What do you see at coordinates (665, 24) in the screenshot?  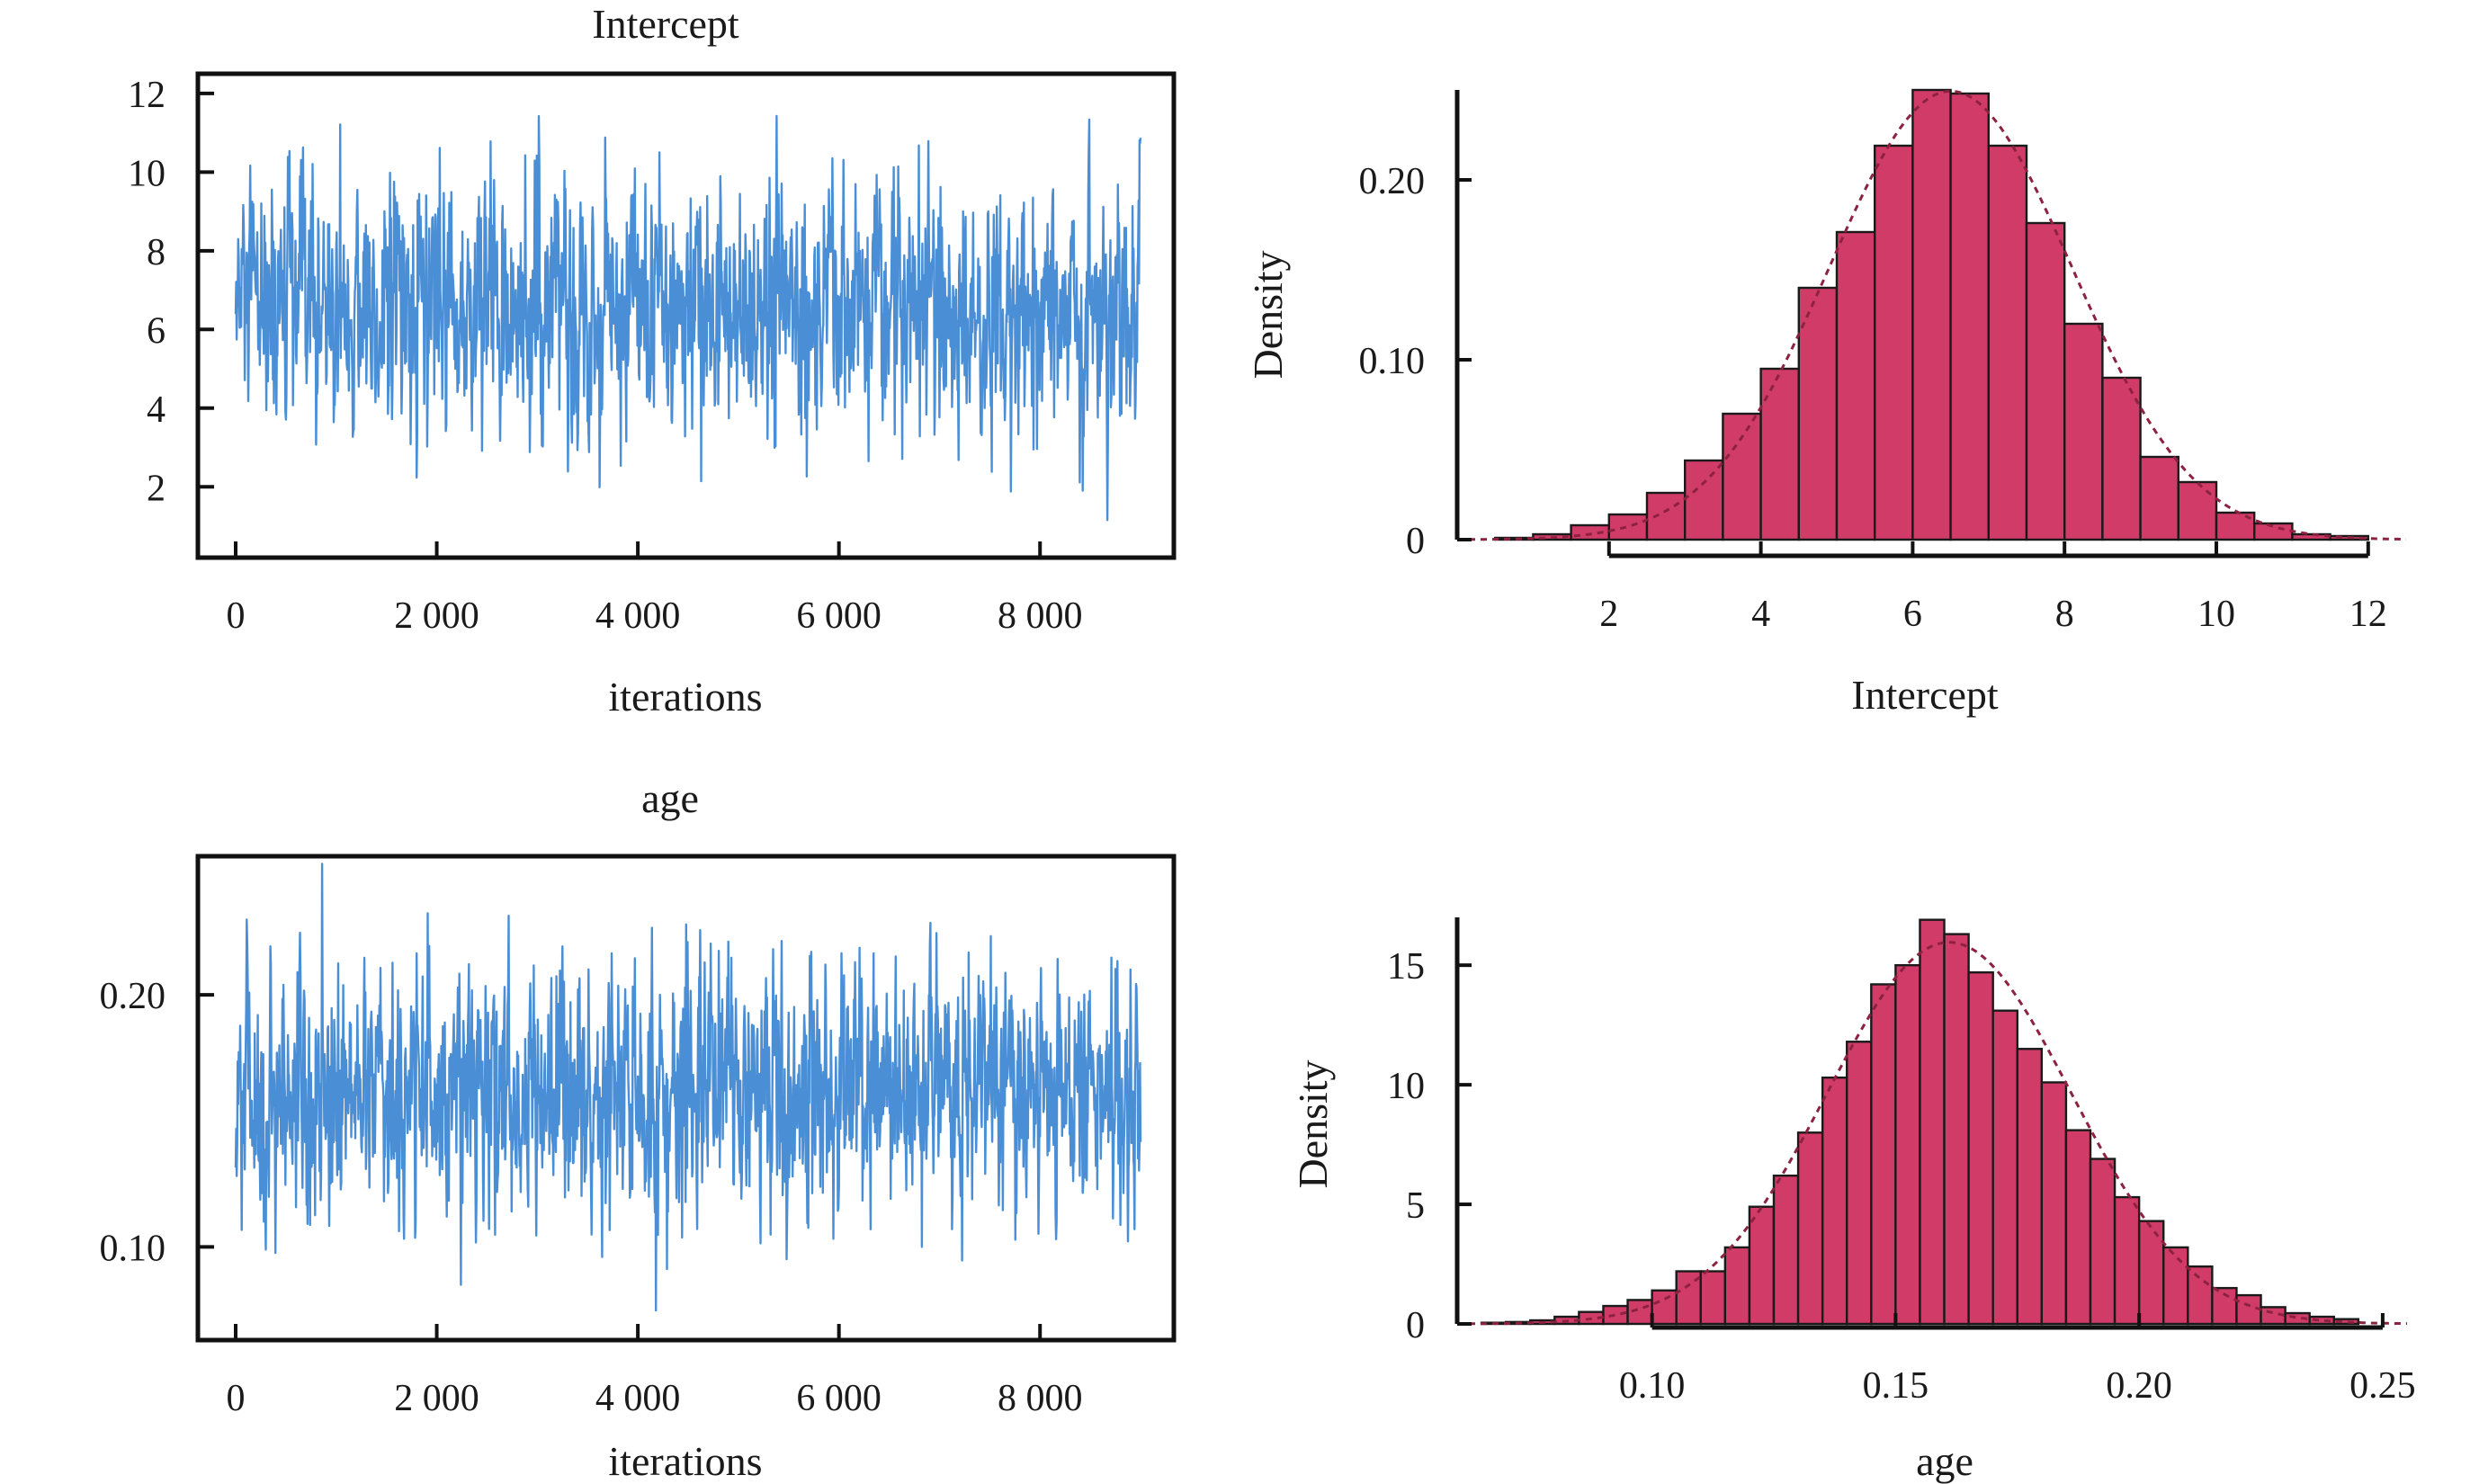 I see `intercept-trace-title: Intercept` at bounding box center [665, 24].